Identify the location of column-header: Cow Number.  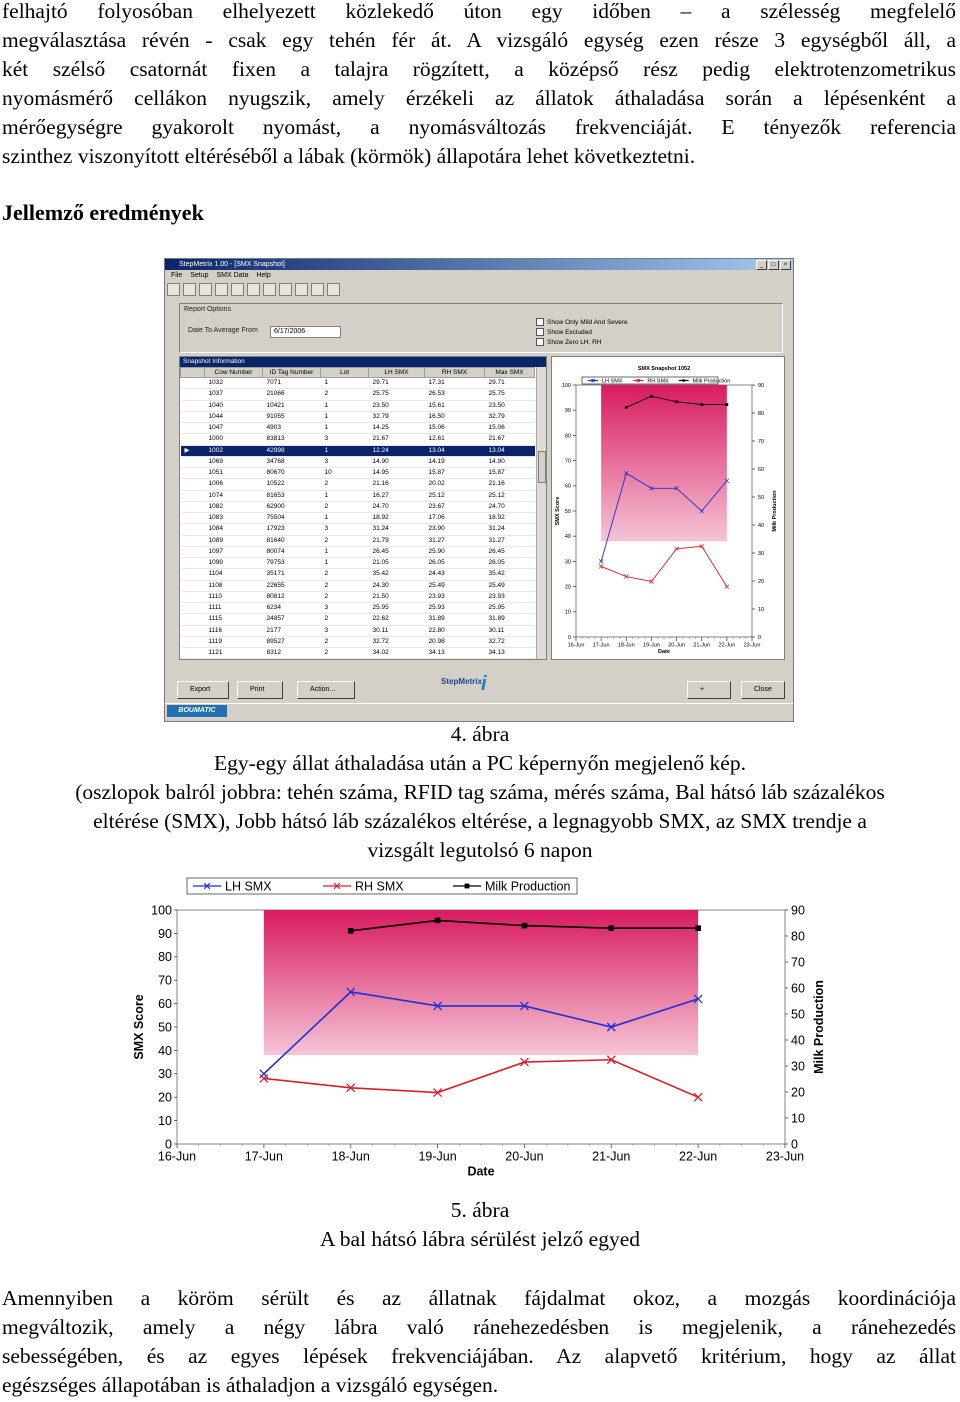
(233, 372).